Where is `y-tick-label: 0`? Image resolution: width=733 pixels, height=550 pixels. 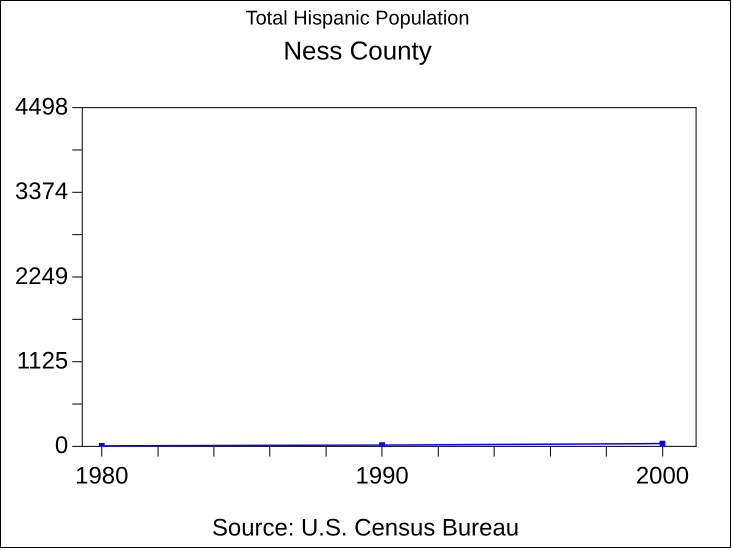
y-tick-label: 0 is located at coordinates (61, 446).